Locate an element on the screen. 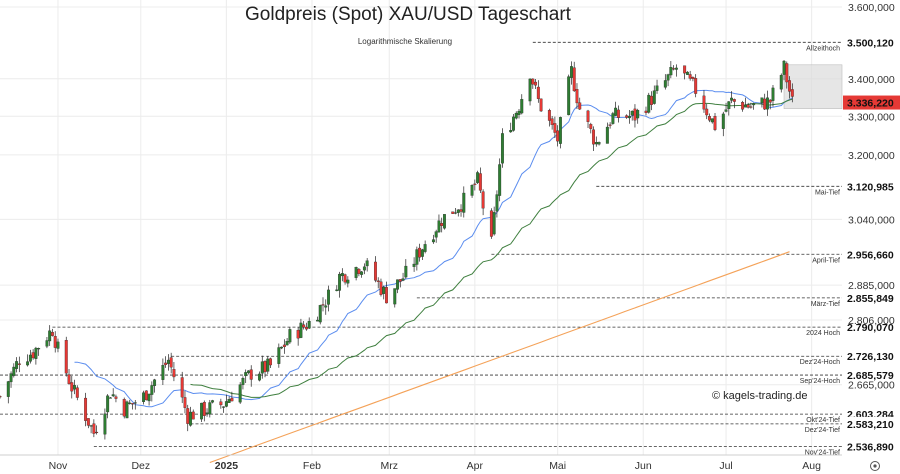 This screenshot has width=900, height=474. level-value: 2.956,660 is located at coordinates (870, 255).